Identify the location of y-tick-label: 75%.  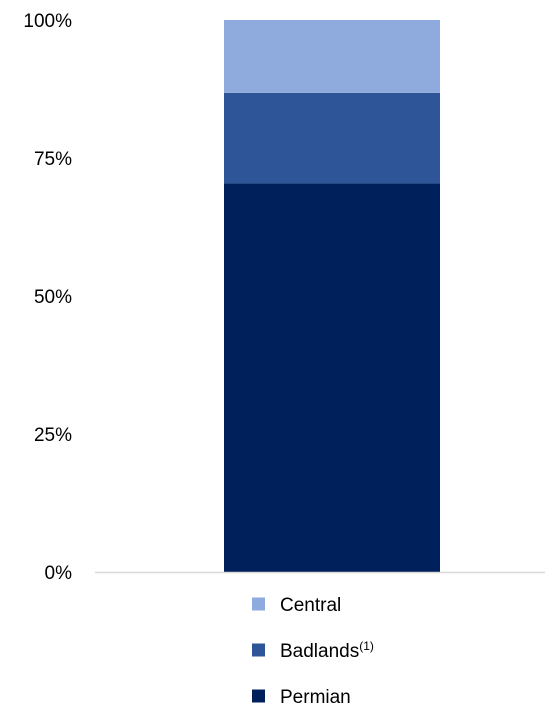
(53, 159).